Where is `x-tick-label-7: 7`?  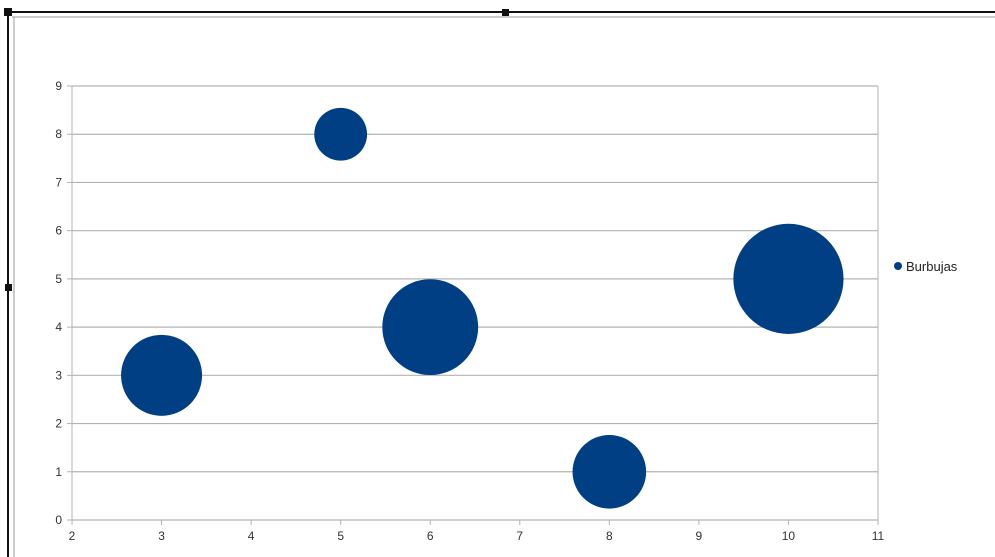
x-tick-label-7: 7 is located at coordinates (519, 536).